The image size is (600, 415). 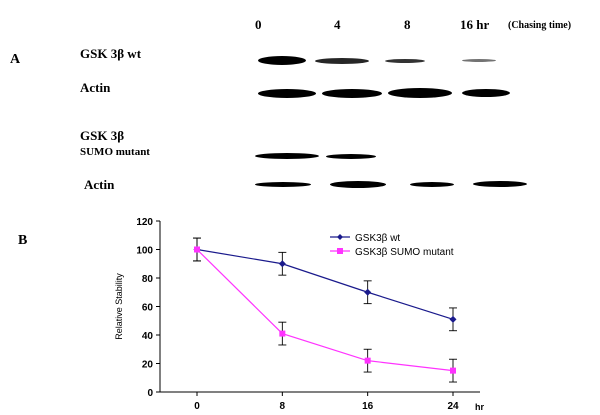 I want to click on series-markers, so click(x=325, y=310).